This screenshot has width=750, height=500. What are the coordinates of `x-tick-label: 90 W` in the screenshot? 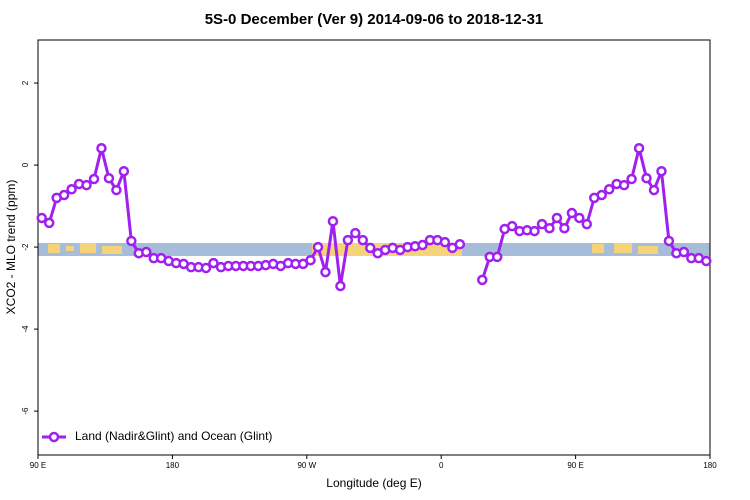 It's located at (306, 465).